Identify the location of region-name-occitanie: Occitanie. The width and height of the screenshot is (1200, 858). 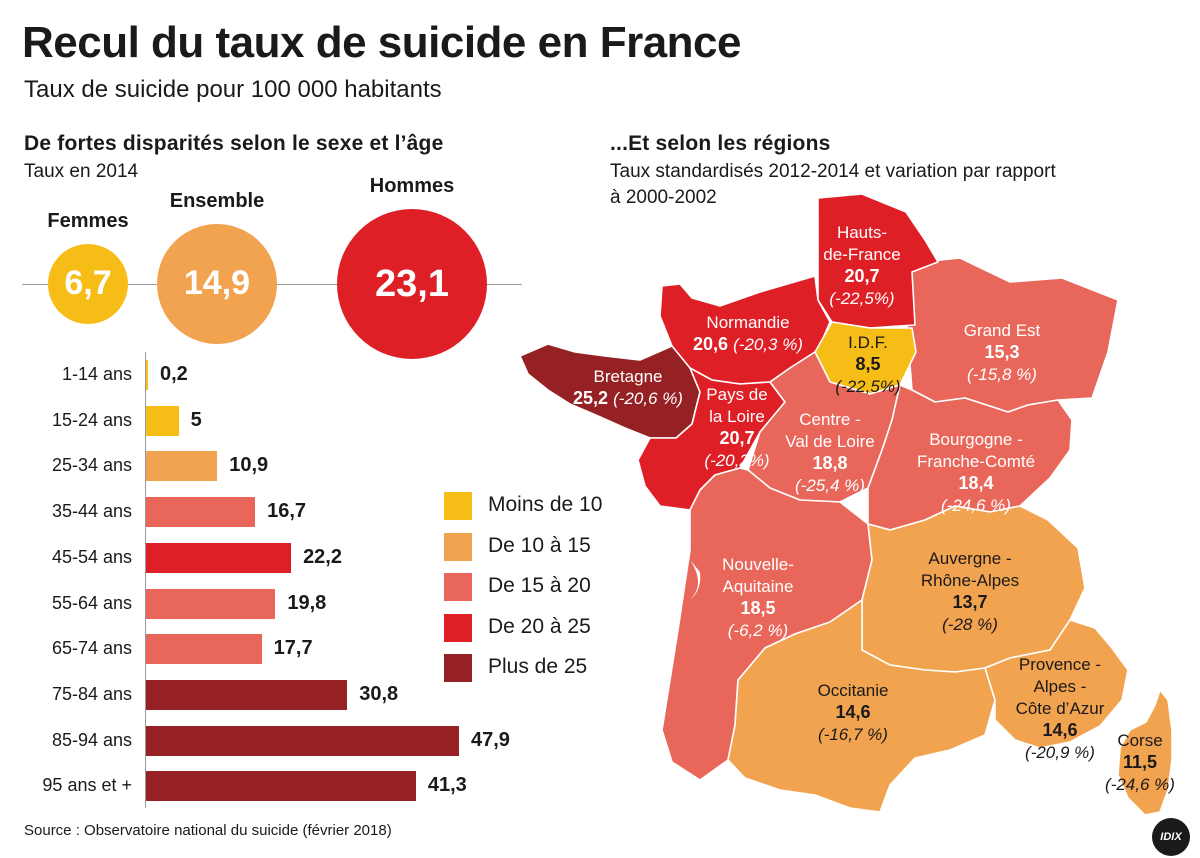
(853, 690).